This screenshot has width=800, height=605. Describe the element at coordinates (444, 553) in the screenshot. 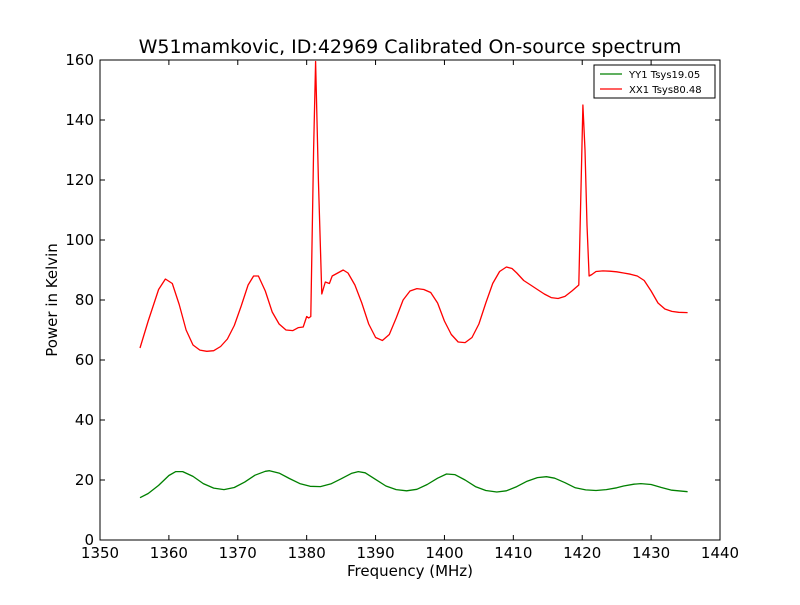

I see `x-tick-label: 1400` at that location.